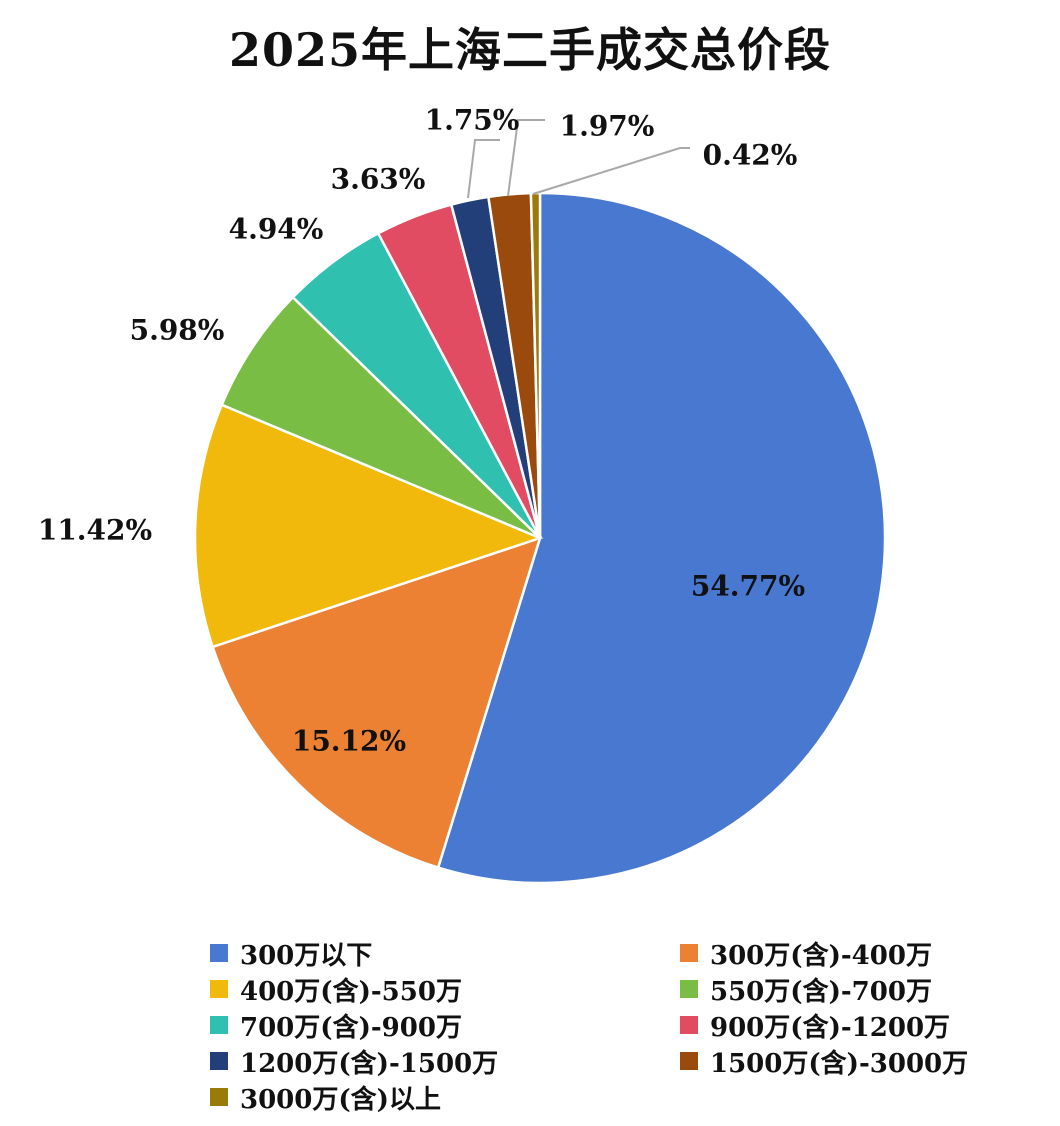 Image resolution: width=1060 pixels, height=1126 pixels. What do you see at coordinates (750, 155) in the screenshot?
I see `data-label-9: 0.42%` at bounding box center [750, 155].